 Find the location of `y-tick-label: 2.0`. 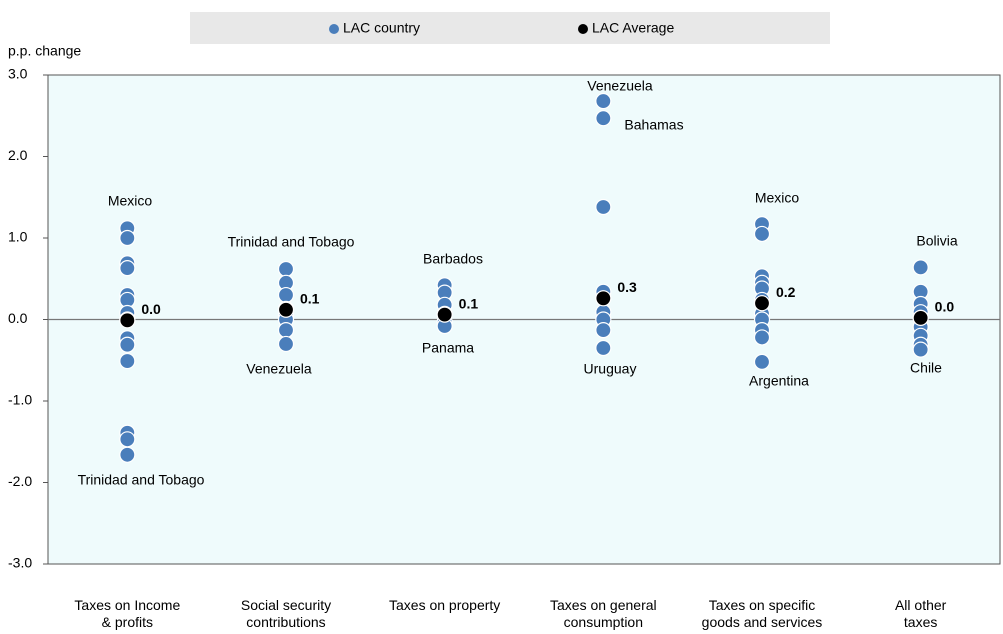

y-tick-label: 2.0 is located at coordinates (18, 155).